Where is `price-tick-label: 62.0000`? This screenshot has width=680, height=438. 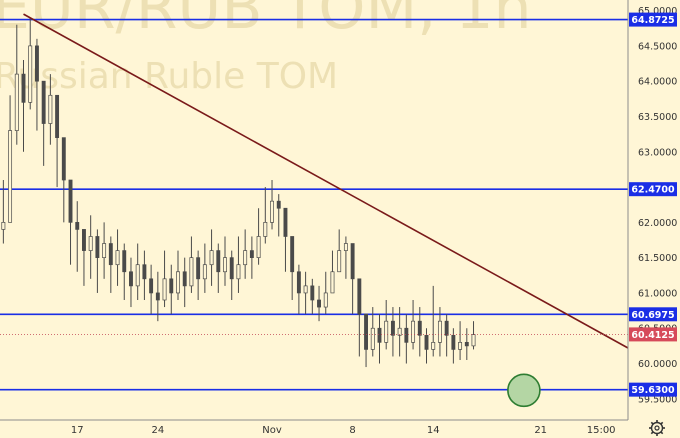 price-tick-label: 62.0000 is located at coordinates (657, 223).